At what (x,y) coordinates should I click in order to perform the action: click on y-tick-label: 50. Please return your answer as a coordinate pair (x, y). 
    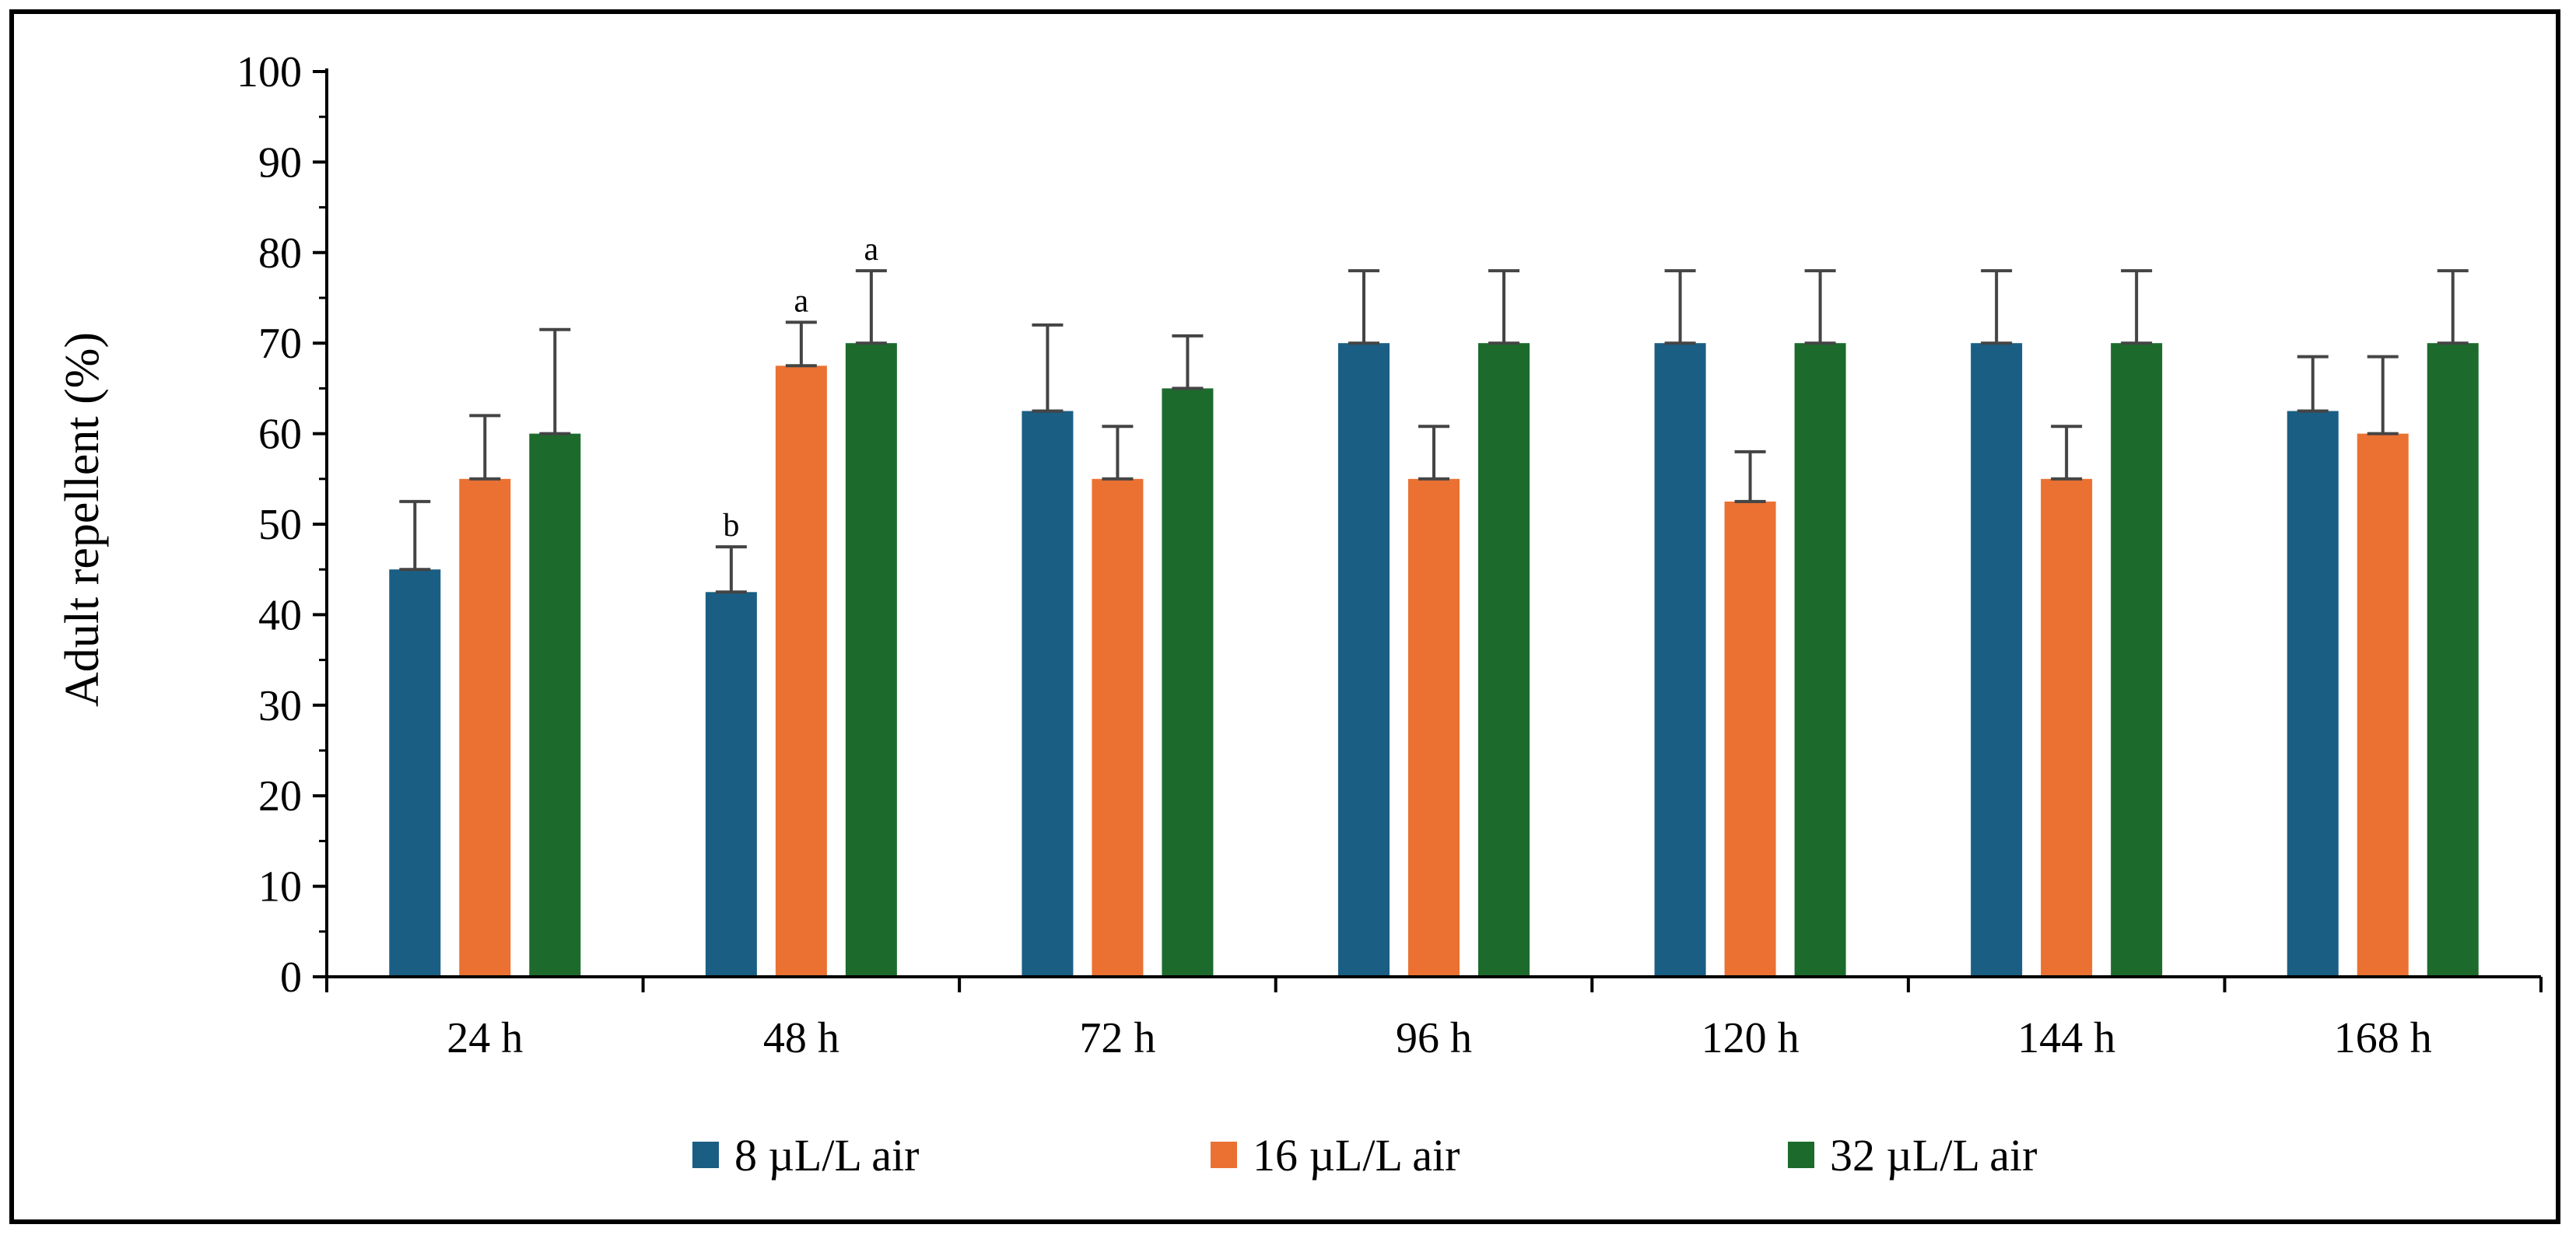
    Looking at the image, I should click on (280, 525).